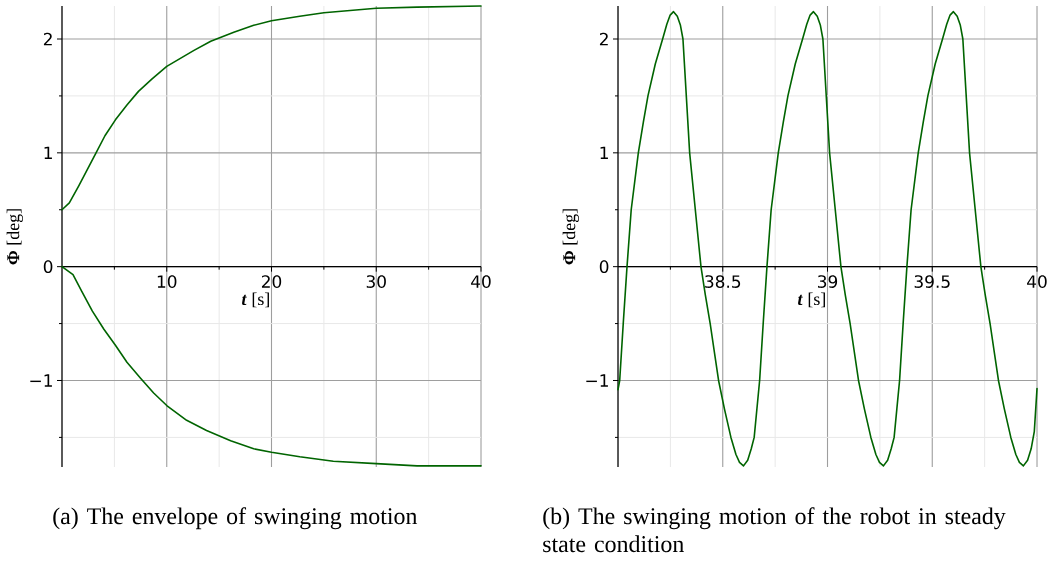  Describe the element at coordinates (774, 530) in the screenshot. I see `text: (b) The swinging motion of the robot in steady state condition` at that location.